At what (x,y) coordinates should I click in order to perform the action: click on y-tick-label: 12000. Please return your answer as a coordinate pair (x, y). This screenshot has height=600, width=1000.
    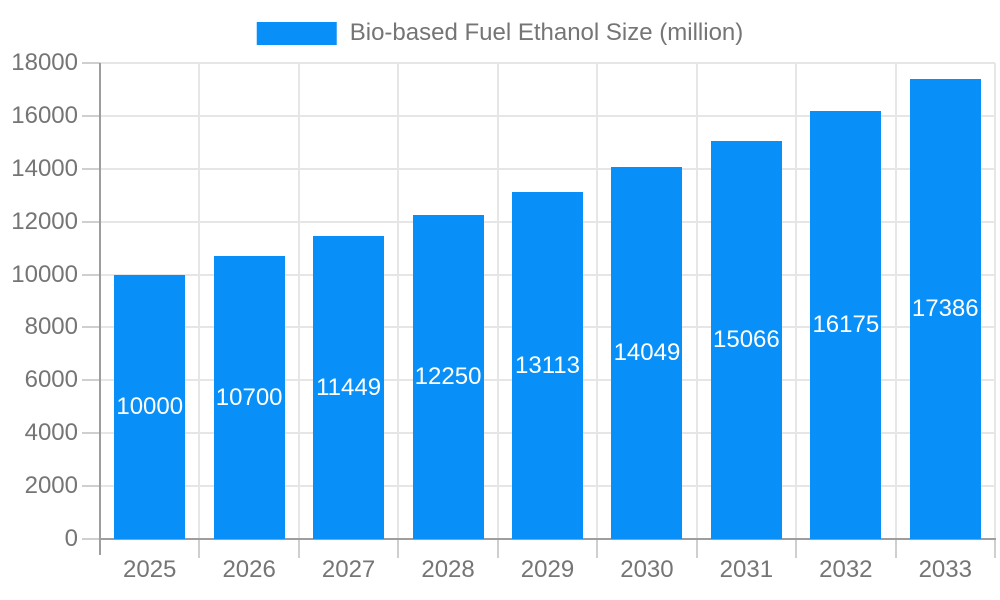
    Looking at the image, I should click on (44, 221).